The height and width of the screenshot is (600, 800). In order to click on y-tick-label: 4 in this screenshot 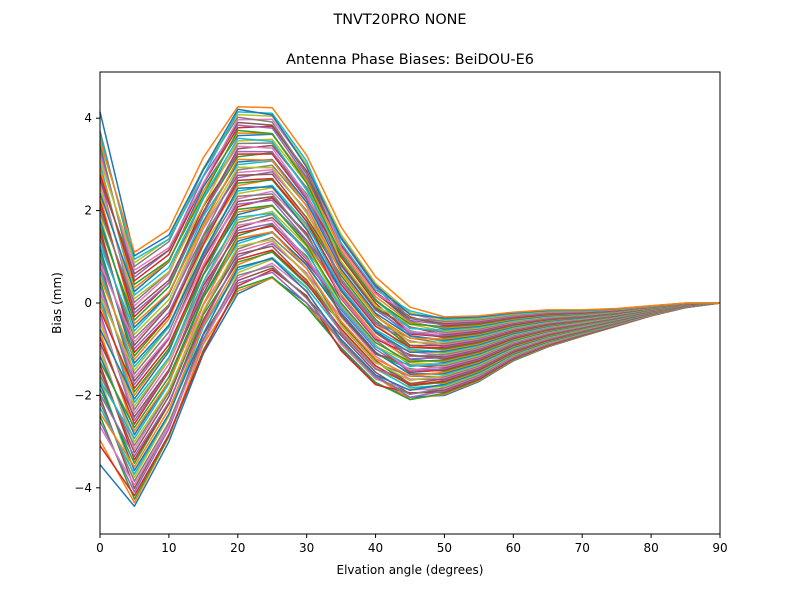, I will do `click(88, 118)`.